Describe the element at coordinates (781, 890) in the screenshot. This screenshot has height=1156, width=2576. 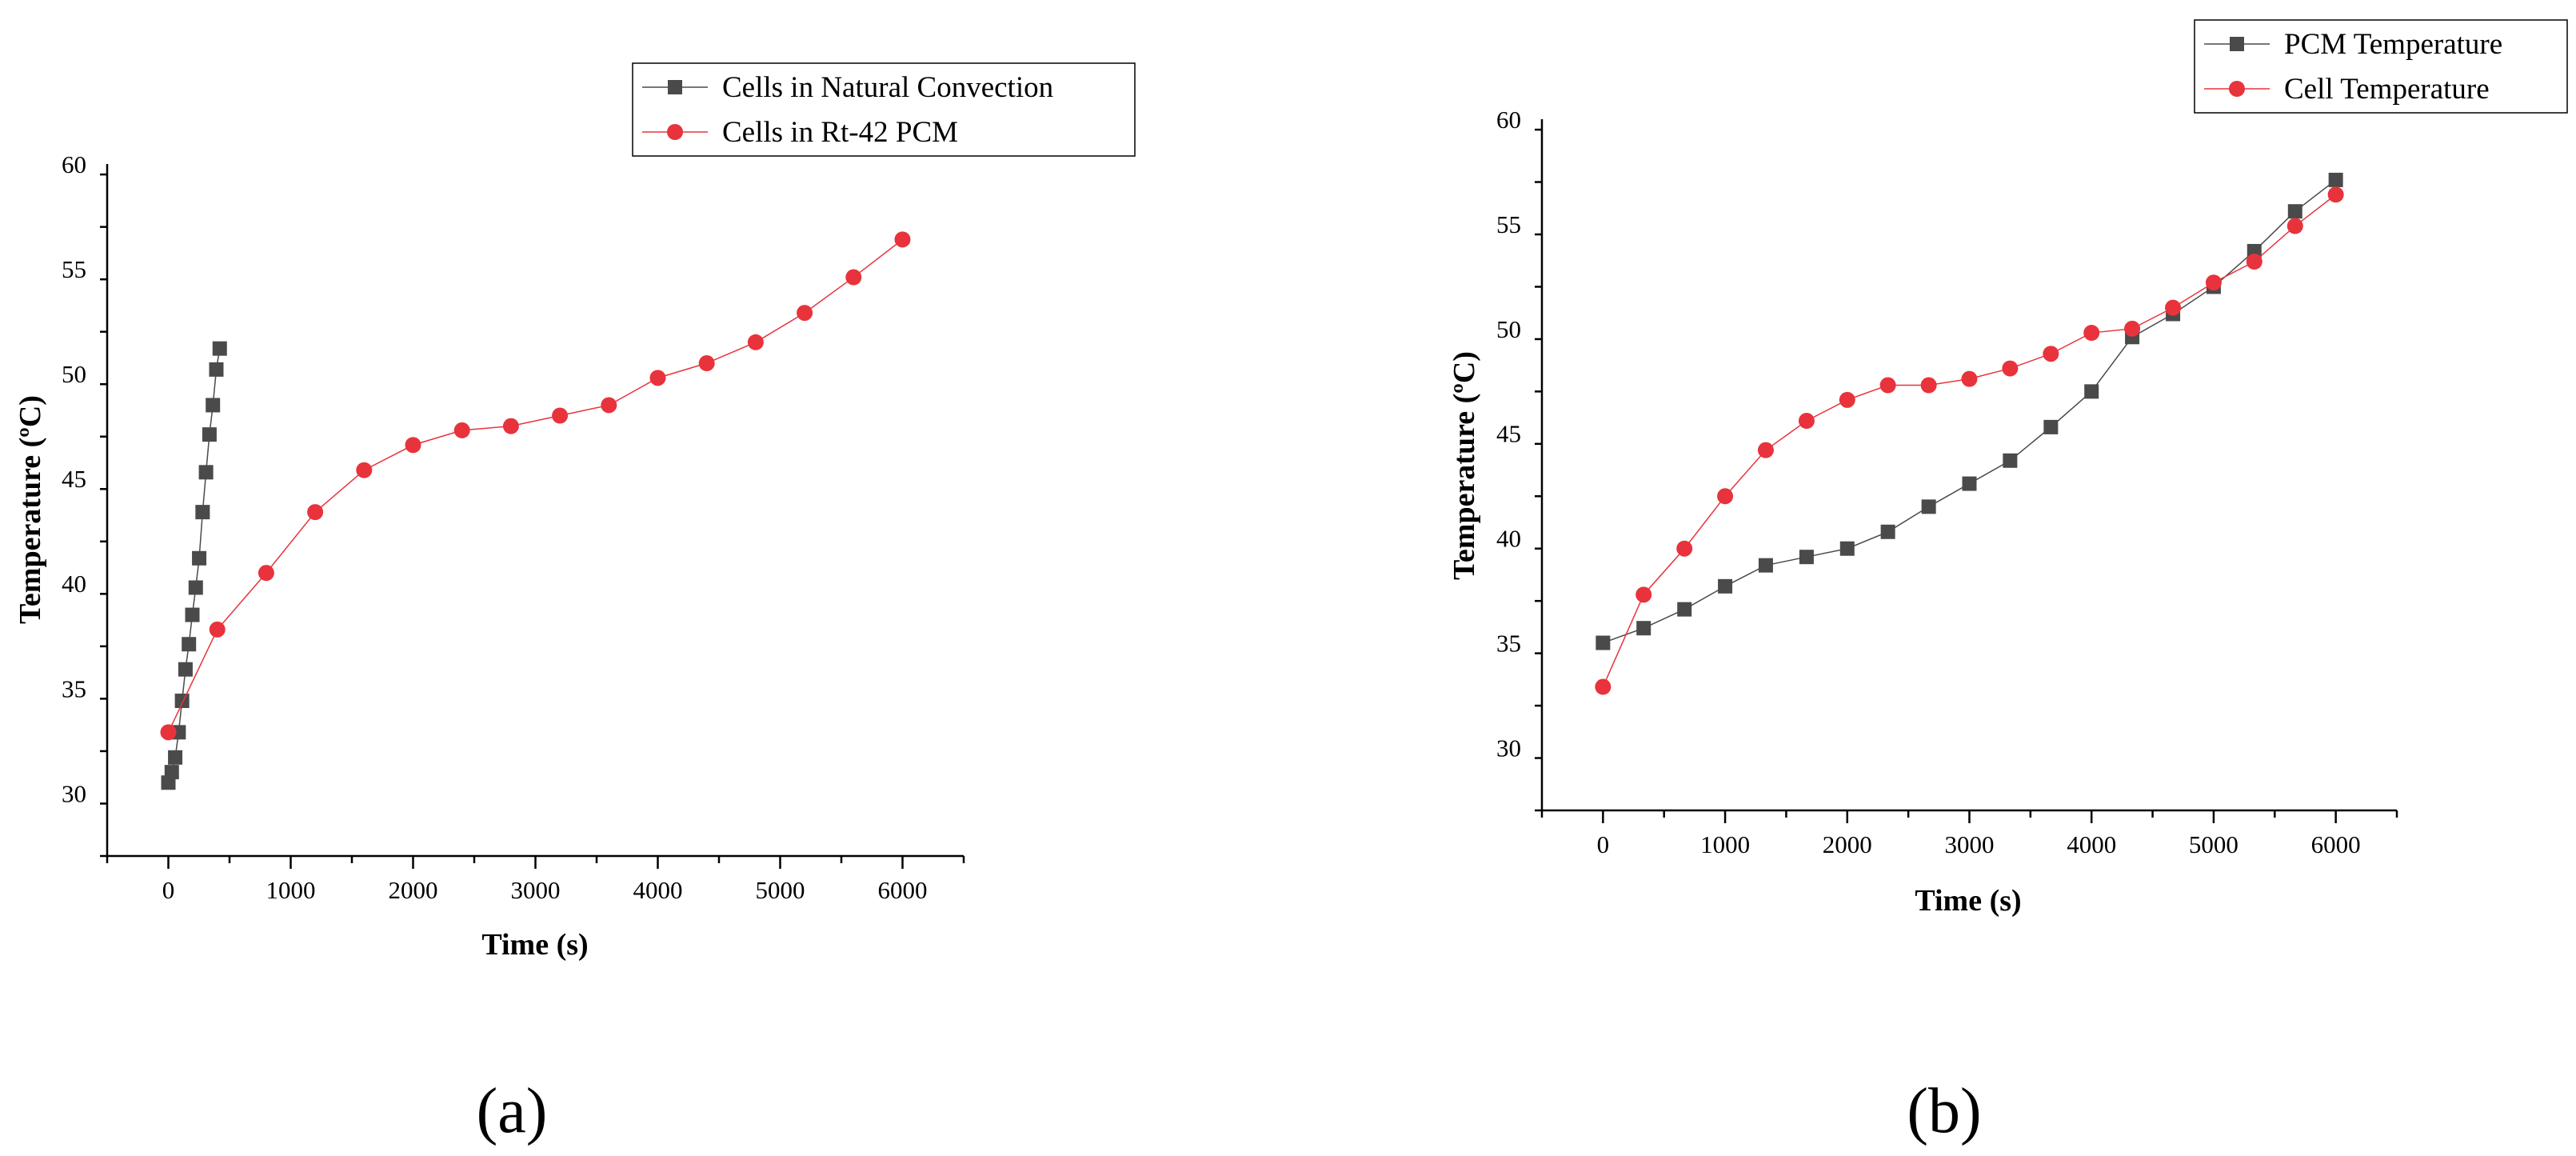
I see `x-tick-label: 5000` at that location.